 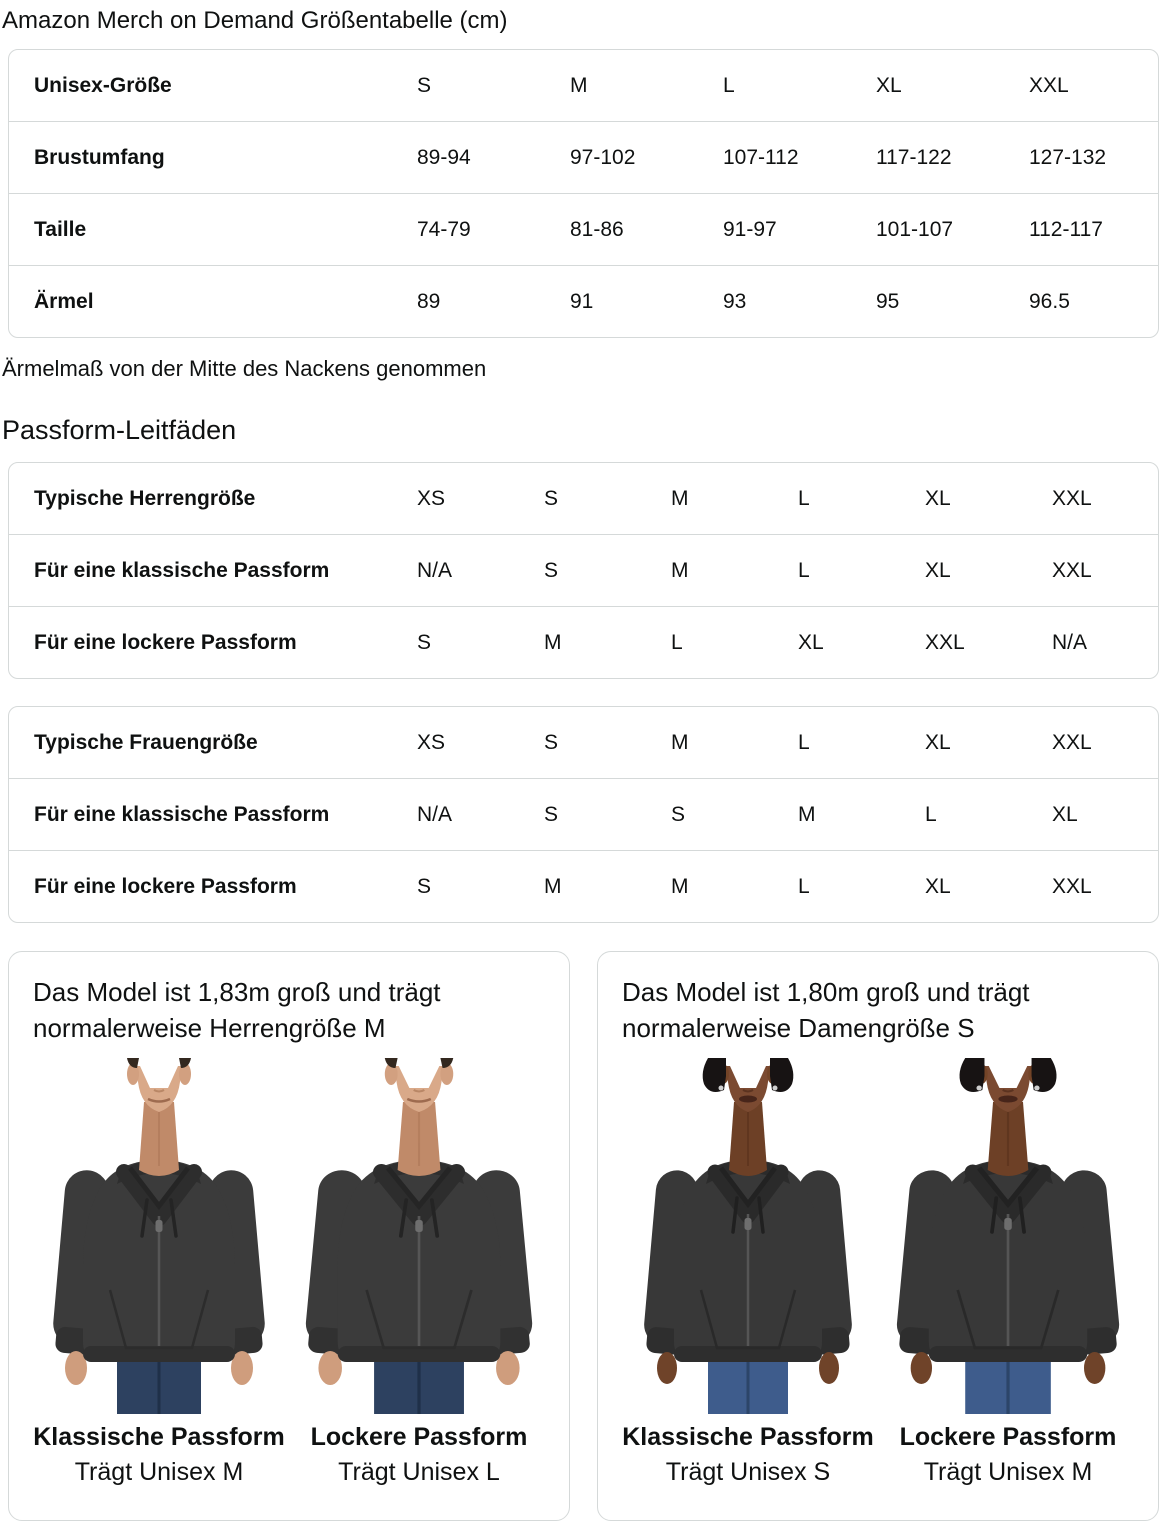 I want to click on size-column-header: XL, so click(x=889, y=85).